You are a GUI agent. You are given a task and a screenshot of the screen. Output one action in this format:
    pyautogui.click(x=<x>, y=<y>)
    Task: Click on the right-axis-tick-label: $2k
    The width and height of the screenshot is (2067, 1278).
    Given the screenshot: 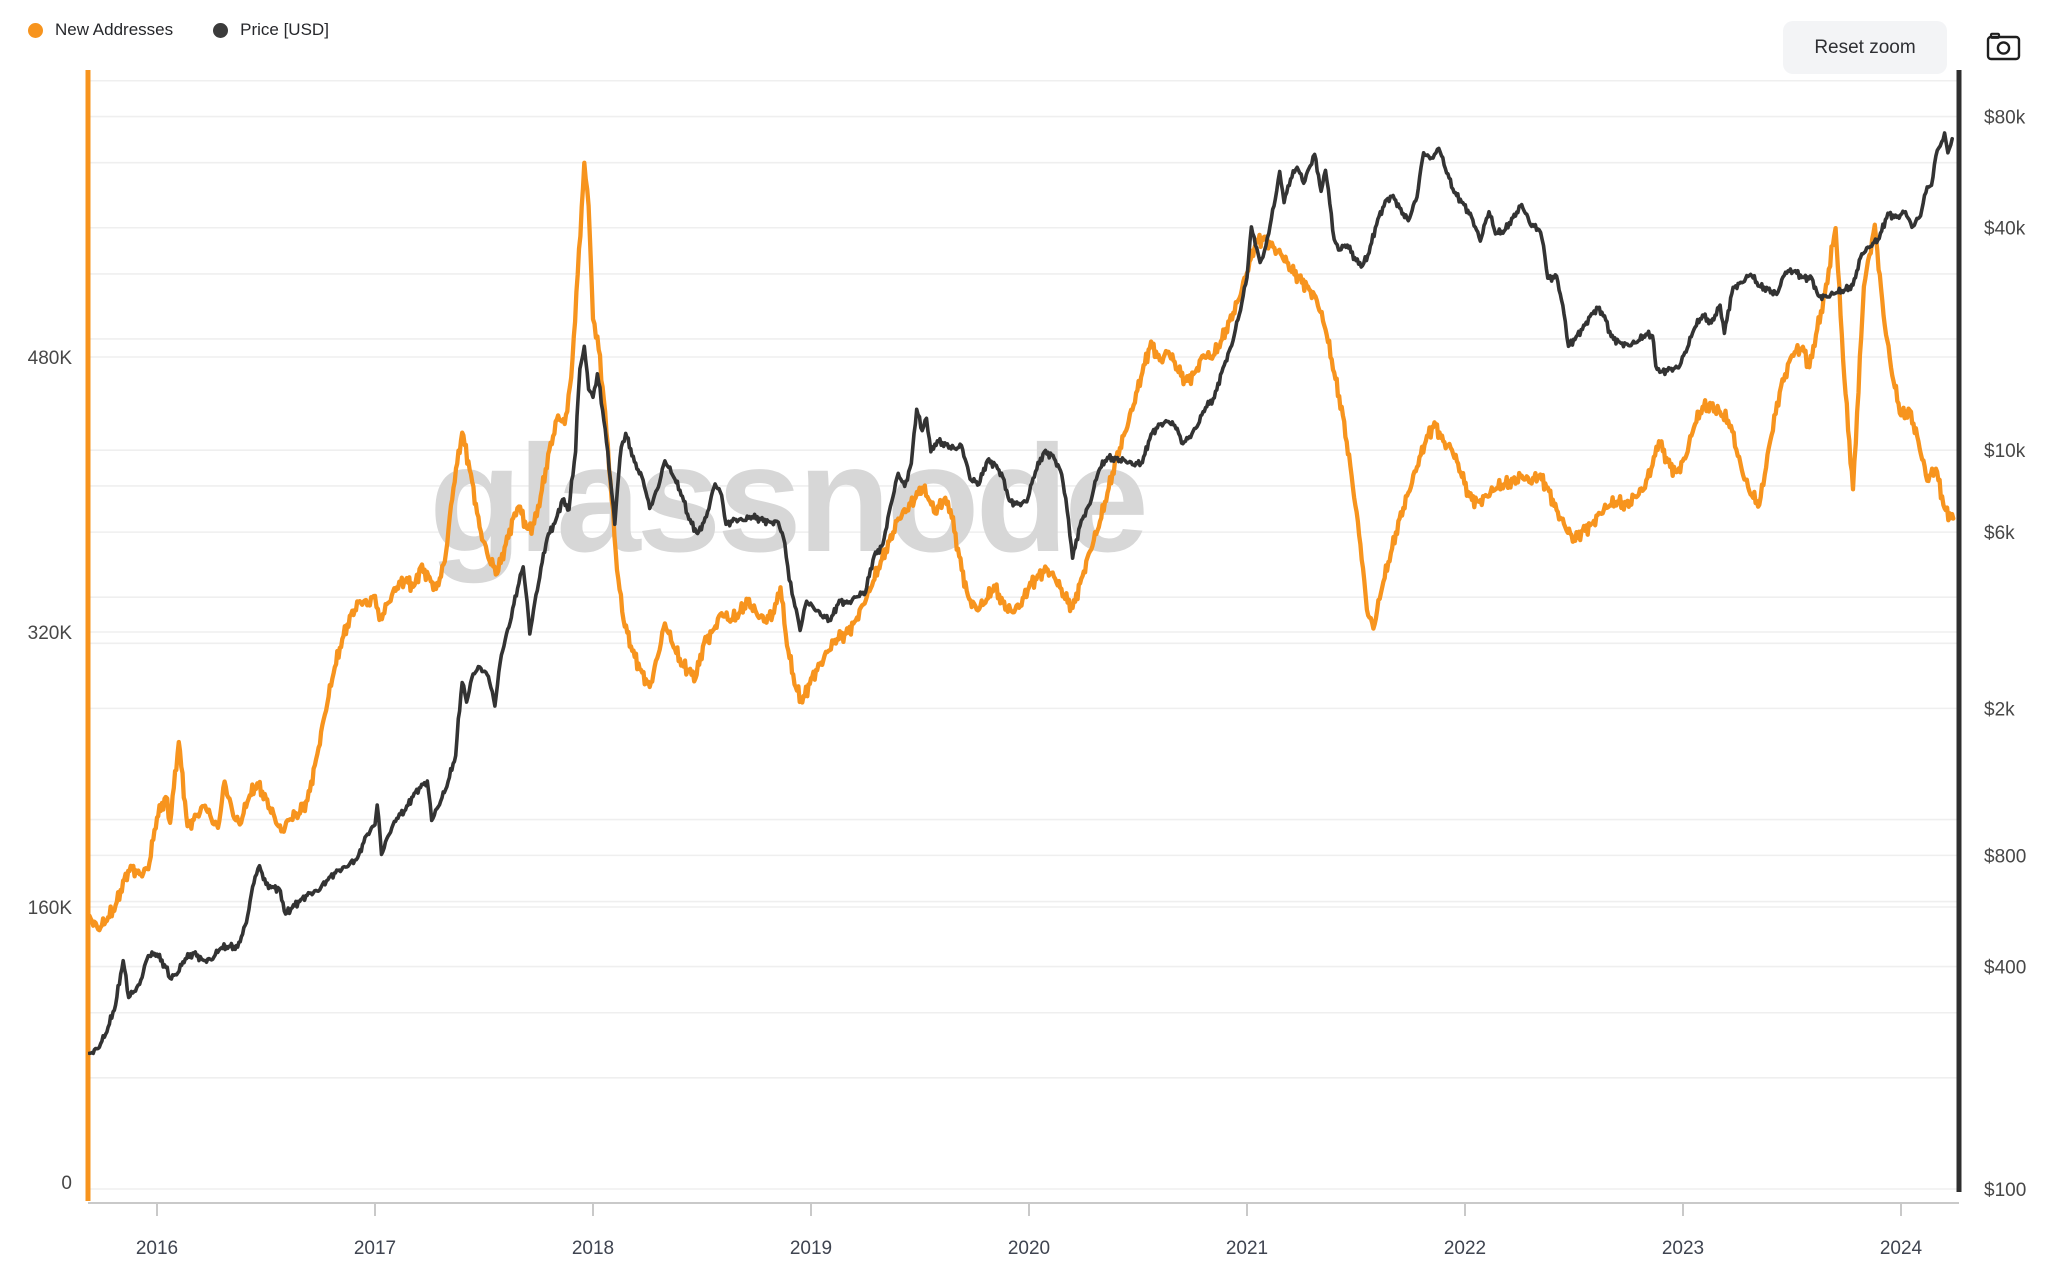 What is the action you would take?
    pyautogui.click(x=1999, y=709)
    